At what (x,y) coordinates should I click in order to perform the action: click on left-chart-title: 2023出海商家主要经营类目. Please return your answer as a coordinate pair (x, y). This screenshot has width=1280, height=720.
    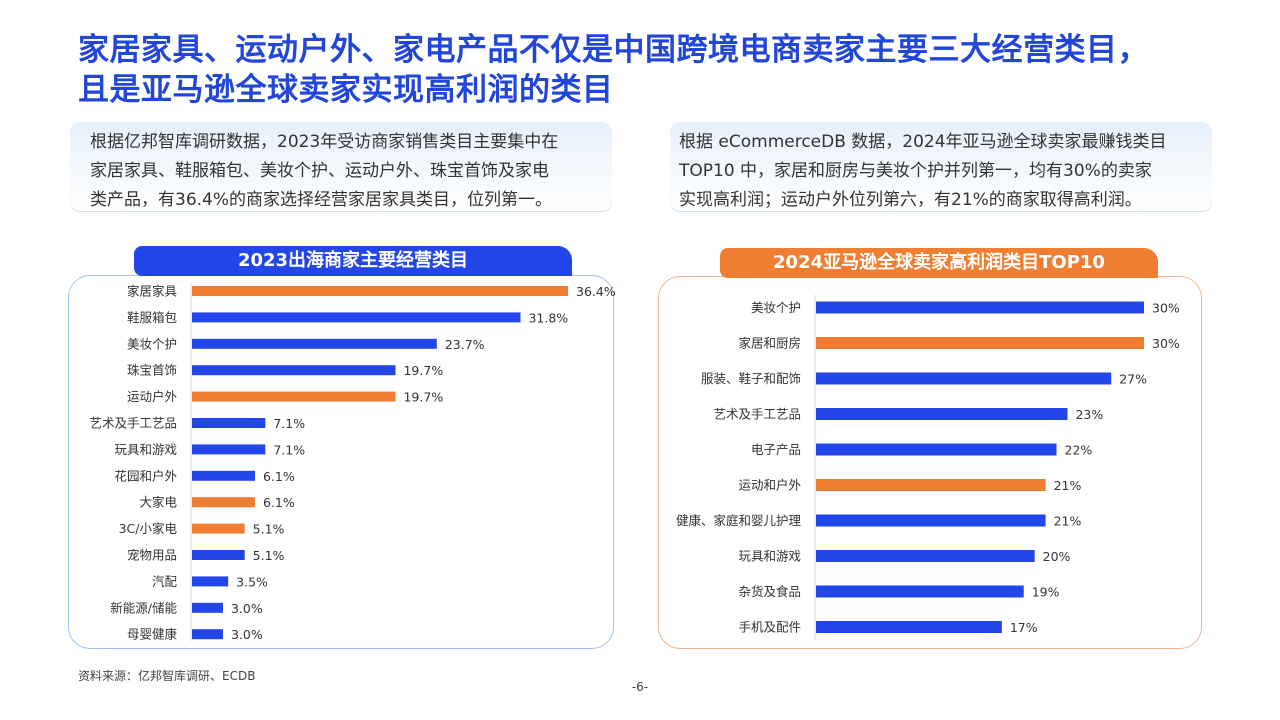
    Looking at the image, I should click on (353, 261).